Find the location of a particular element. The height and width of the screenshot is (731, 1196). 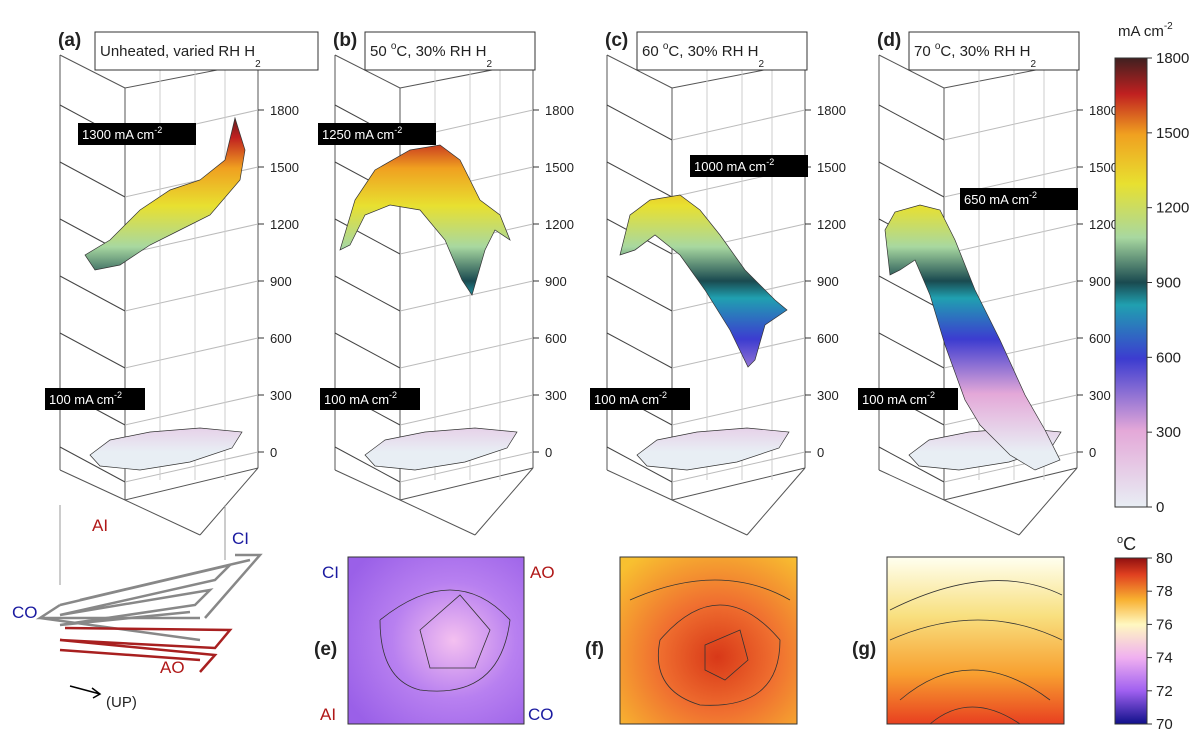

title-part: 60 is located at coordinates (652, 51).